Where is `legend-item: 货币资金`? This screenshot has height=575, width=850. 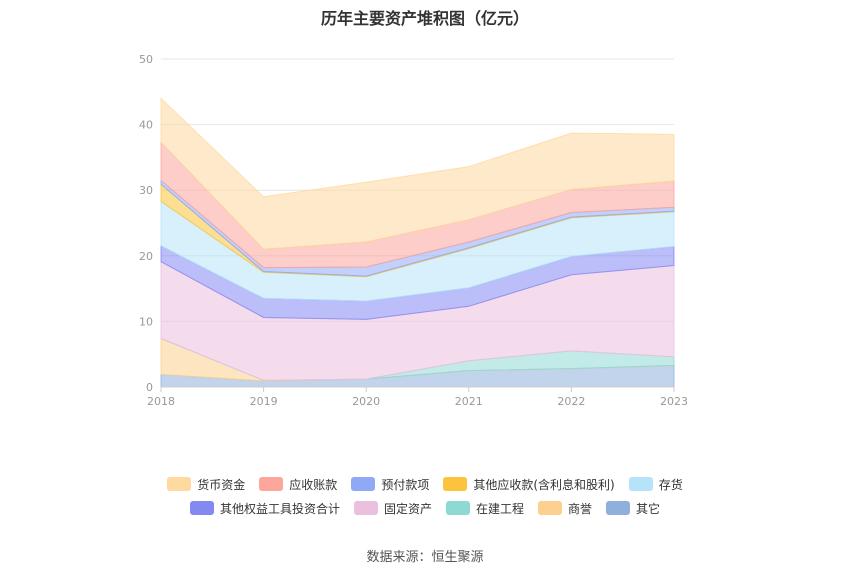 legend-item: 货币资金 is located at coordinates (206, 484).